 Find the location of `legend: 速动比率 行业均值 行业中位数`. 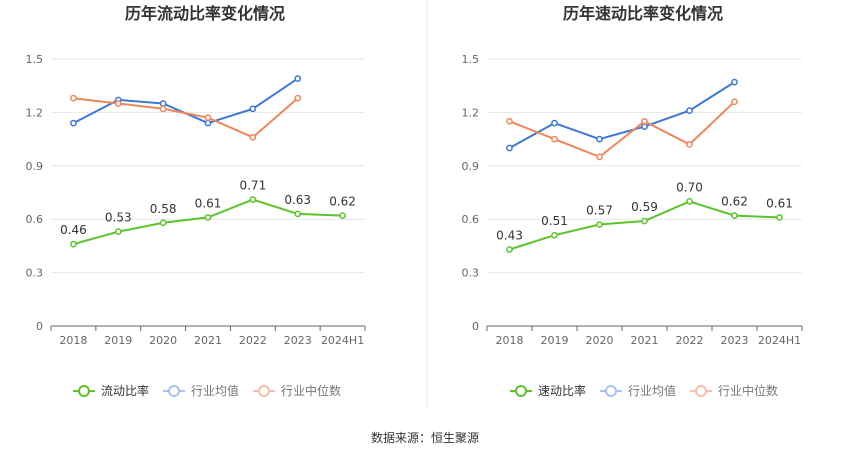

legend: 速动比率 行业均值 行业中位数 is located at coordinates (644, 390).